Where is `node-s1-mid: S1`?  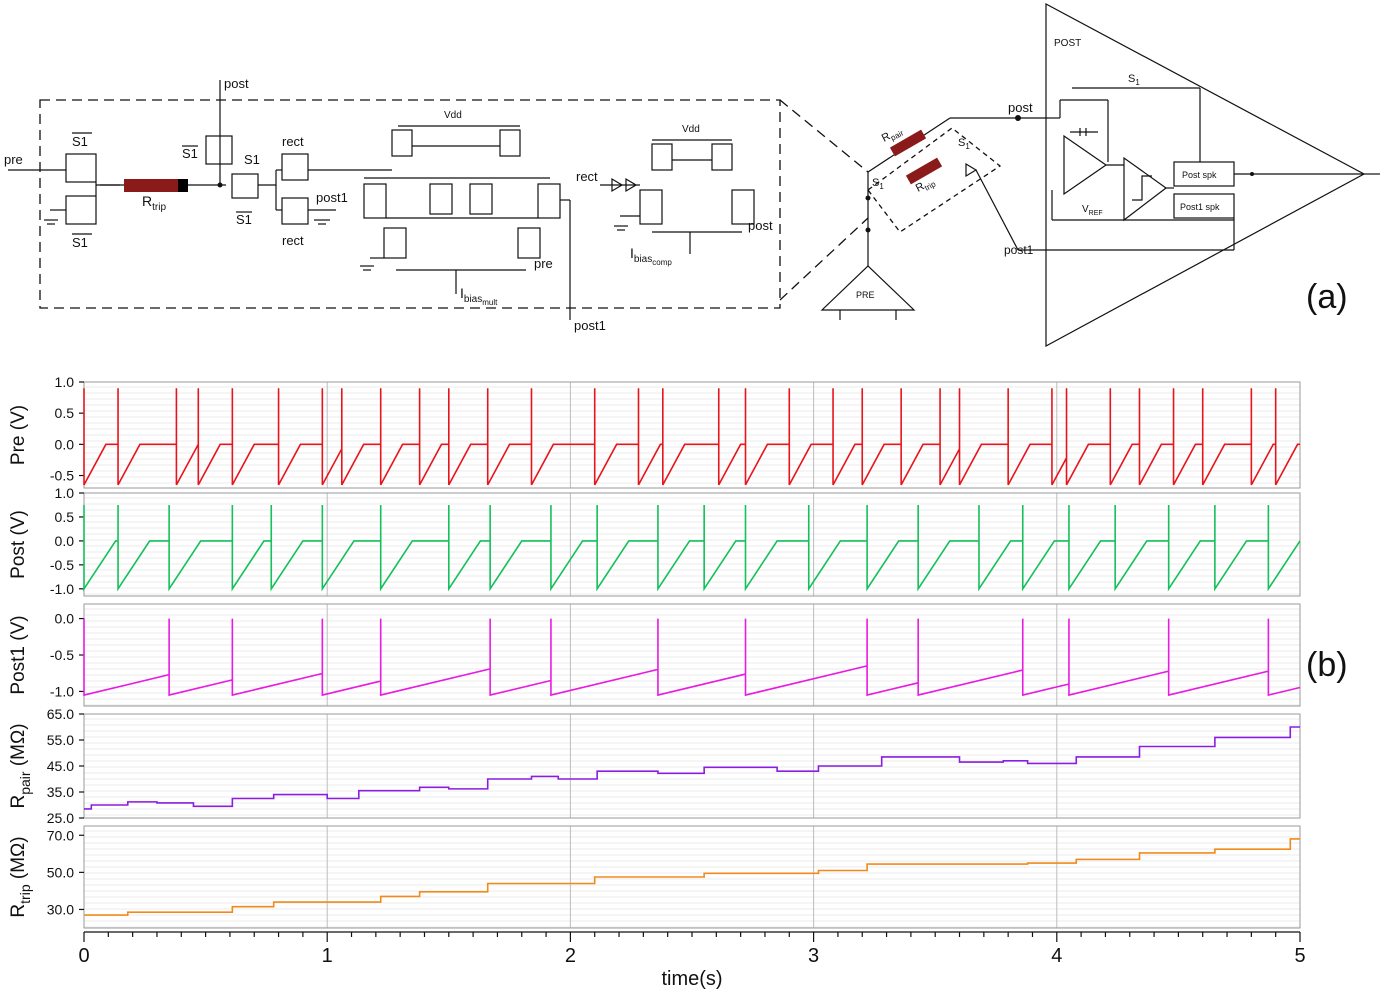
node-s1-mid: S1 is located at coordinates (252, 159).